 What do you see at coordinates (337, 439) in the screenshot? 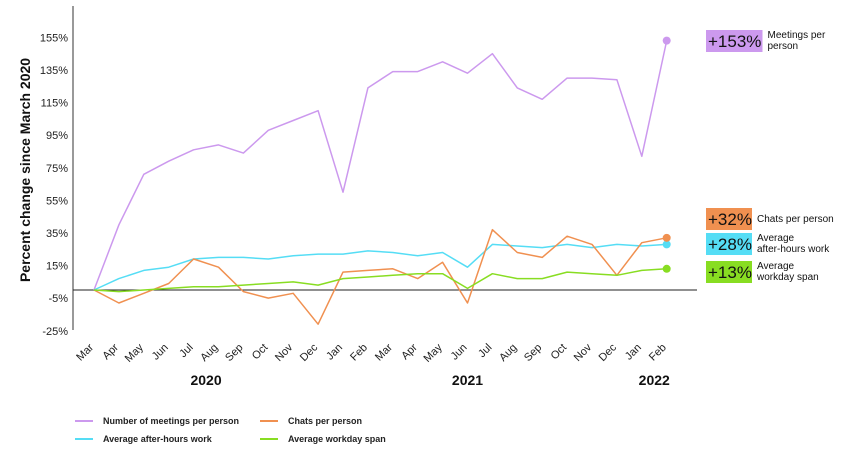
I see `legend-label: Average workday span` at bounding box center [337, 439].